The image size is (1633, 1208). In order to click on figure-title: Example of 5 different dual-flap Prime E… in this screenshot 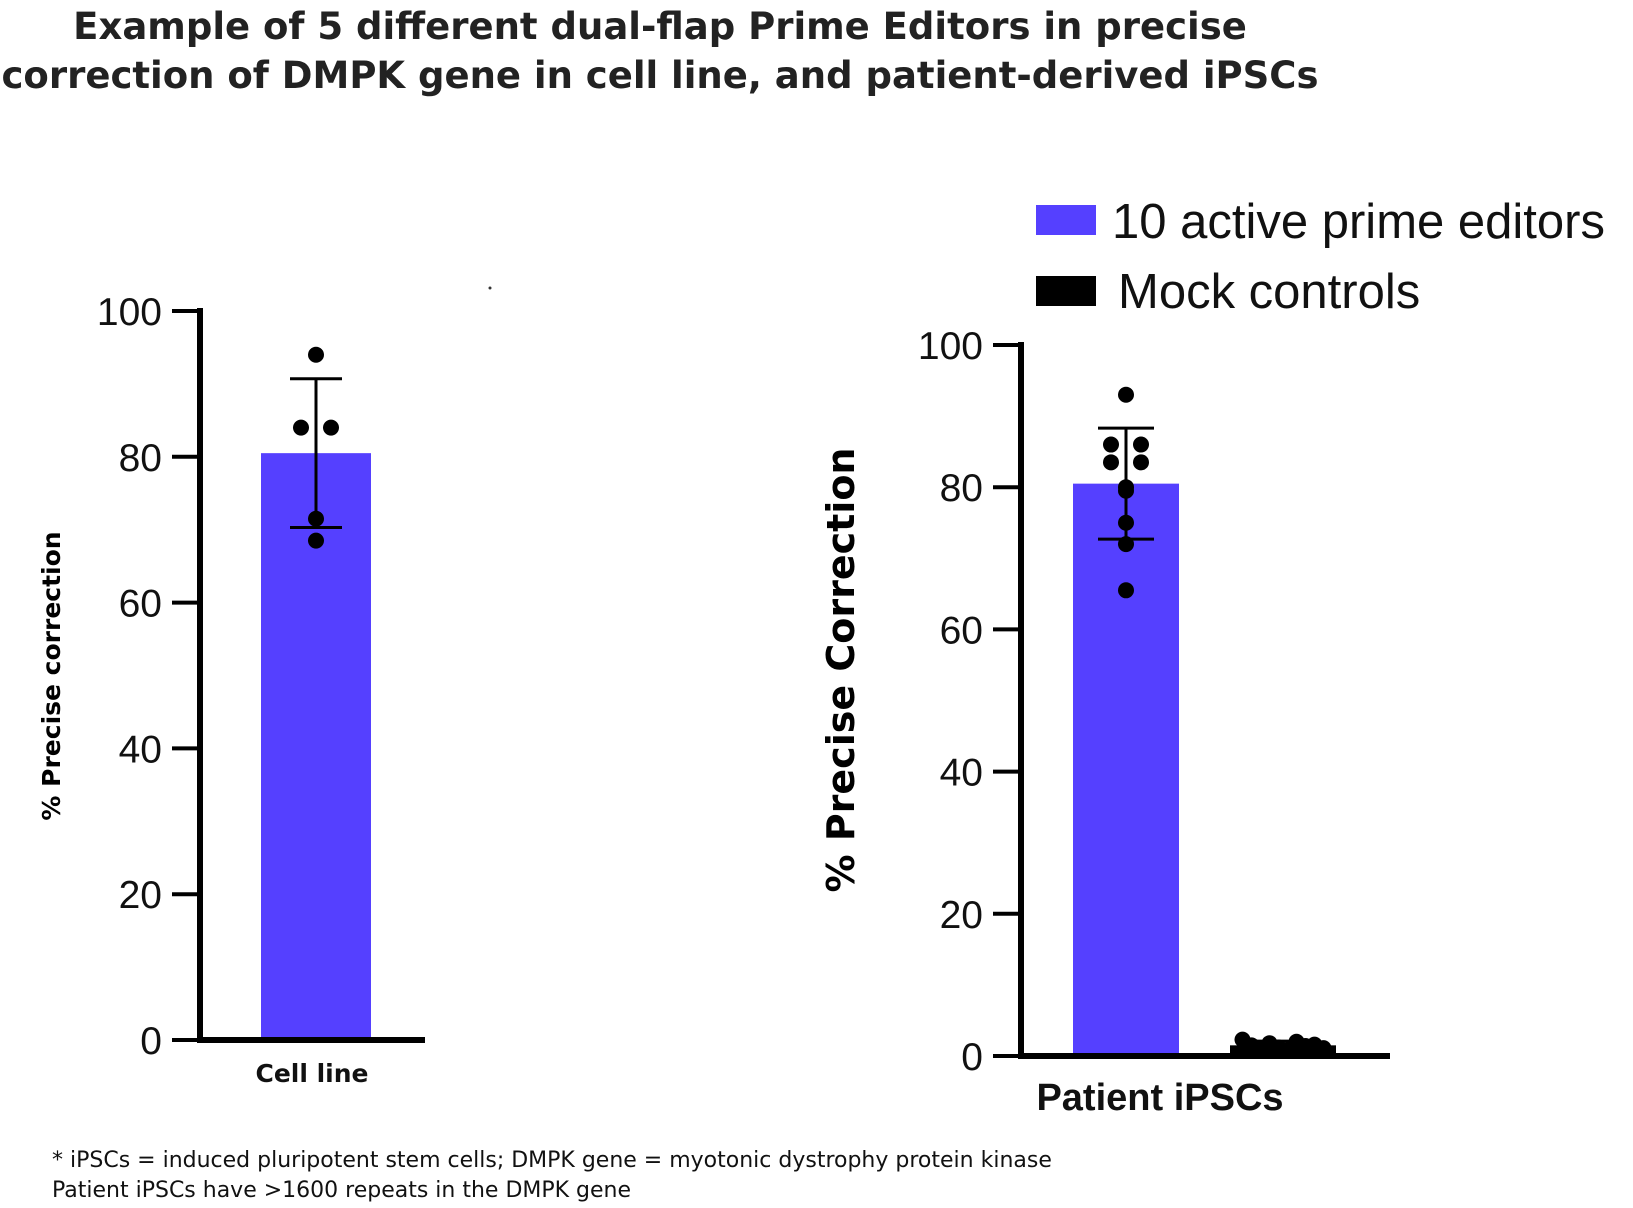, I will do `click(660, 51)`.